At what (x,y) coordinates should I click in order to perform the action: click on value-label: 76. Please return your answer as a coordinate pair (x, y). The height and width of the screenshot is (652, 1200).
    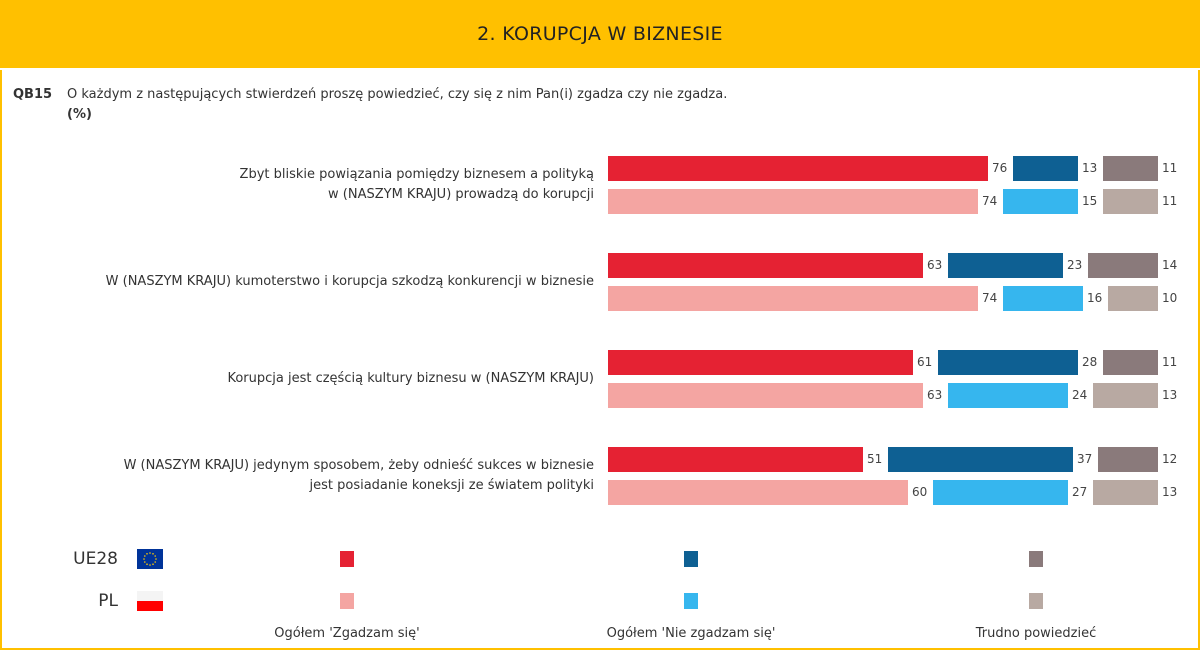
    Looking at the image, I should click on (1000, 168).